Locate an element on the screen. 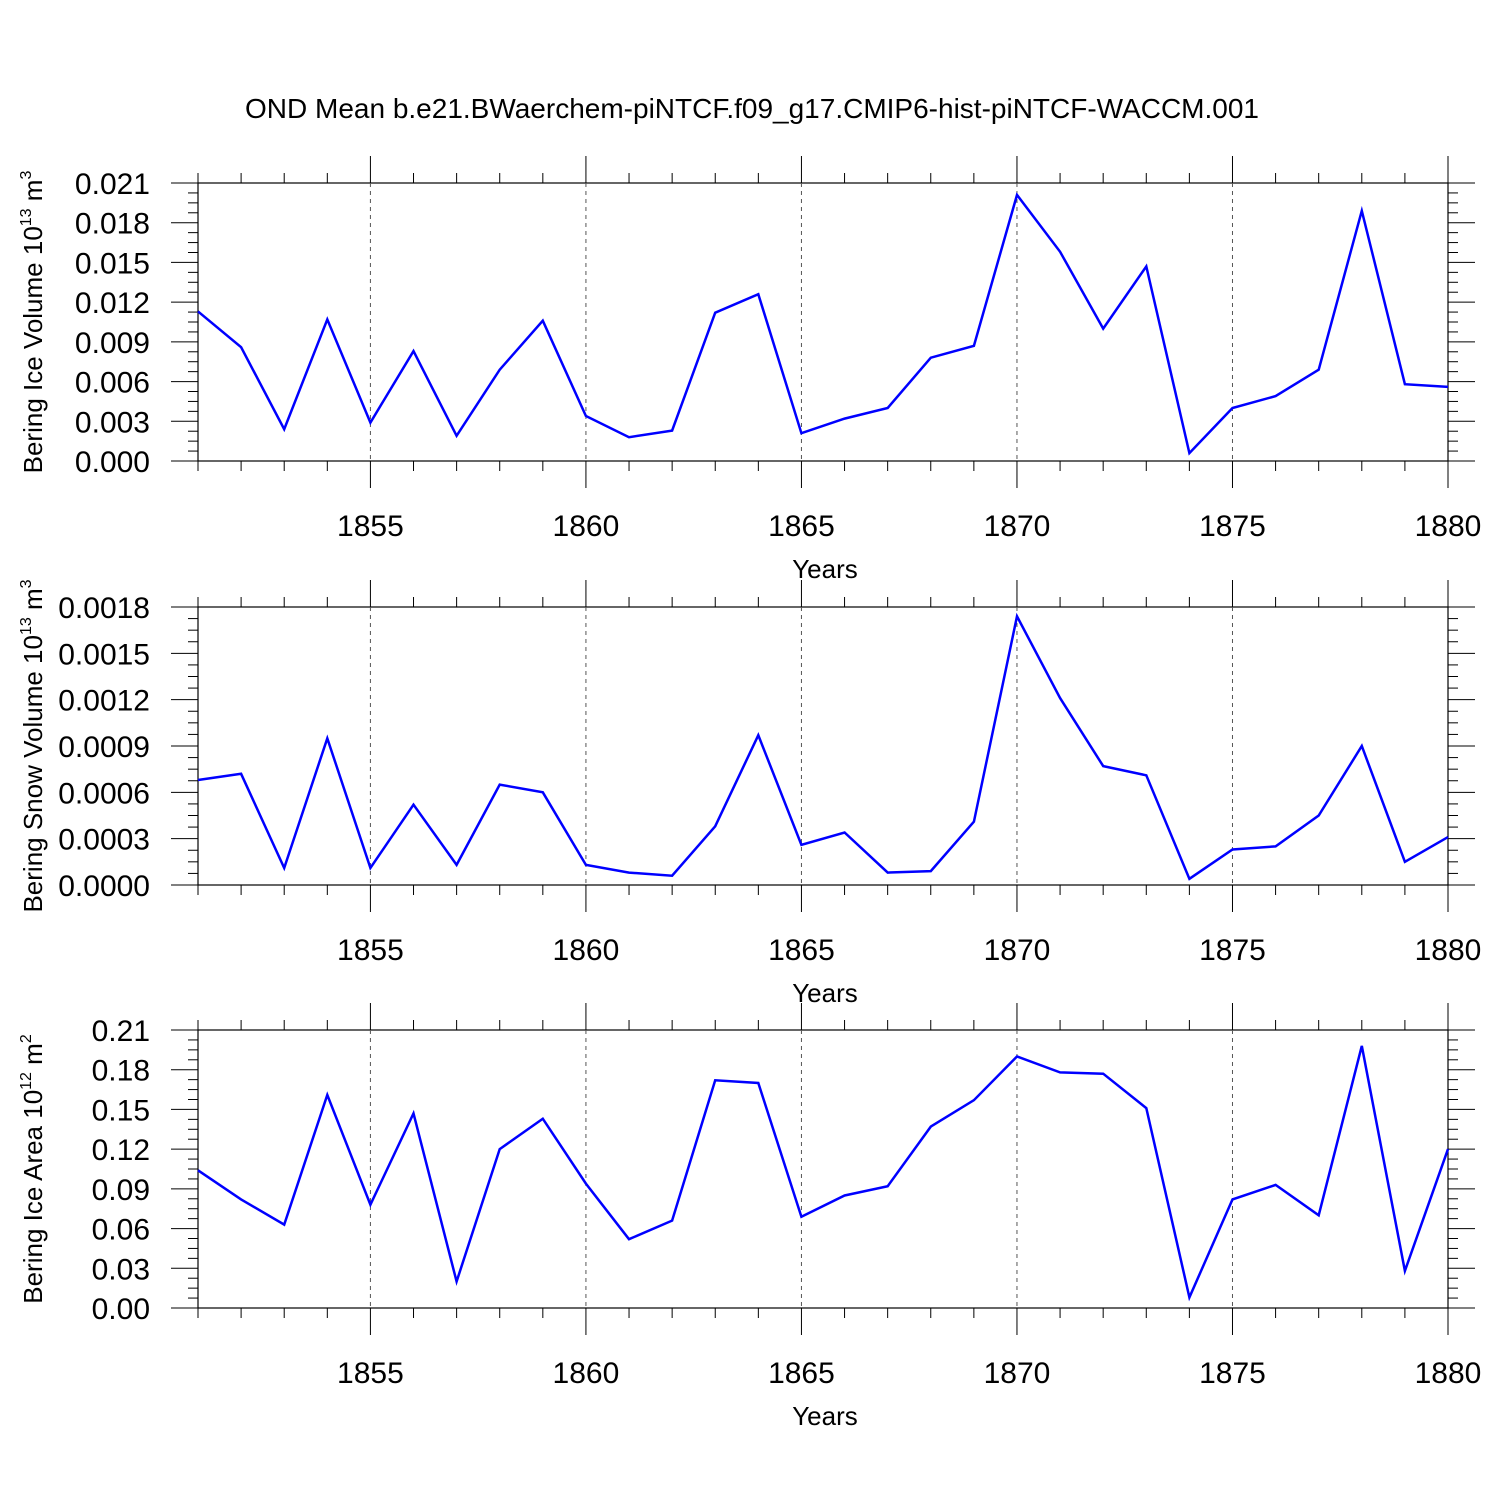 The width and height of the screenshot is (1500, 1500). y-tick-label: 0.0015 is located at coordinates (104, 654).